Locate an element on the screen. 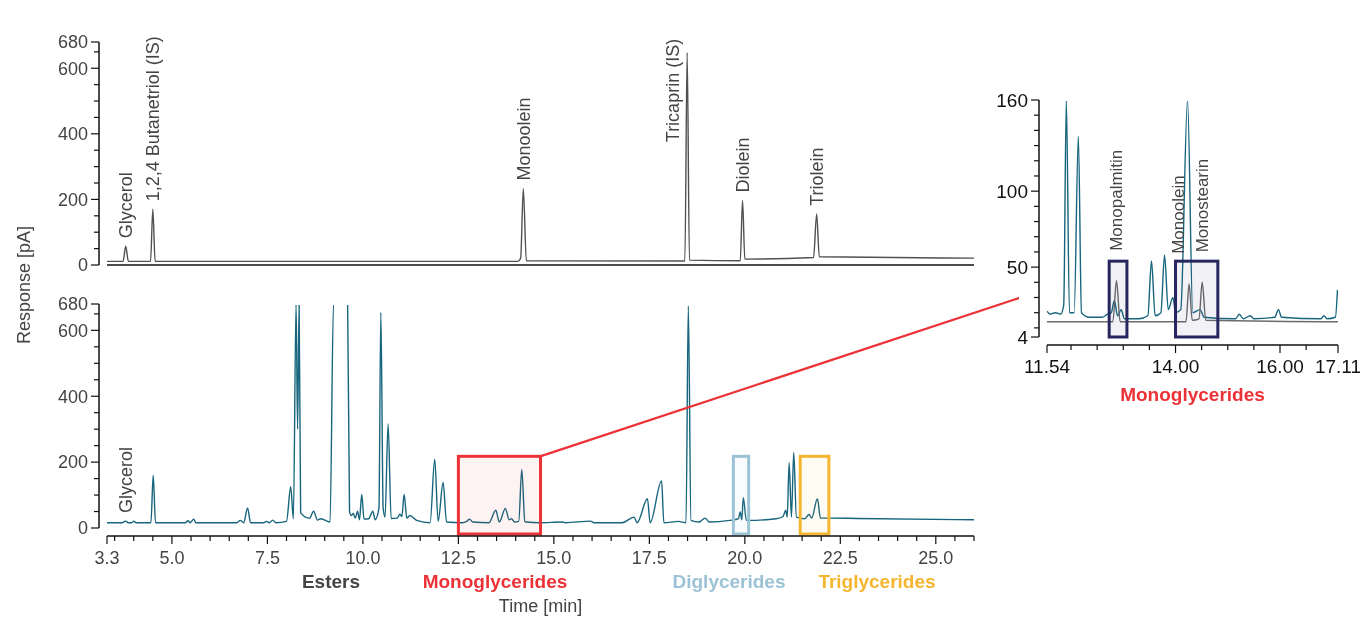 The height and width of the screenshot is (620, 1368). y-tick-label: 160 is located at coordinates (1012, 100).